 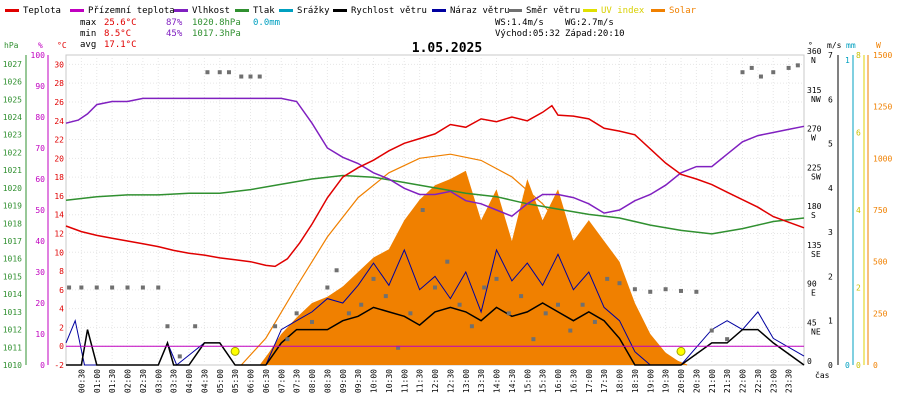 I want to click on pressure-tick: 1018, so click(x=12, y=223).